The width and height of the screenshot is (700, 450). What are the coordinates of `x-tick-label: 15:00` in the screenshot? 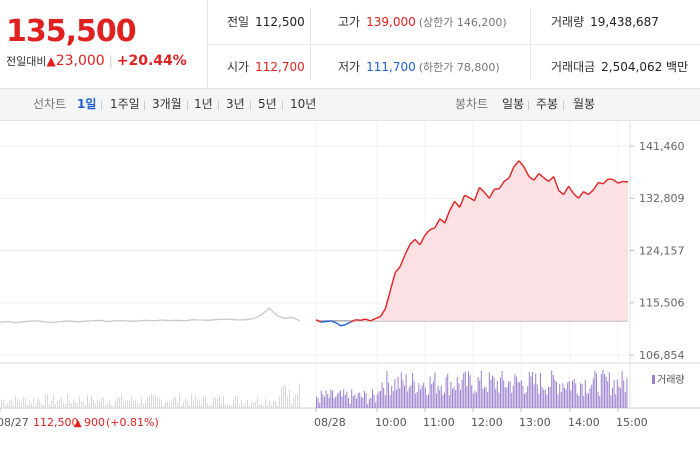 It's located at (632, 422).